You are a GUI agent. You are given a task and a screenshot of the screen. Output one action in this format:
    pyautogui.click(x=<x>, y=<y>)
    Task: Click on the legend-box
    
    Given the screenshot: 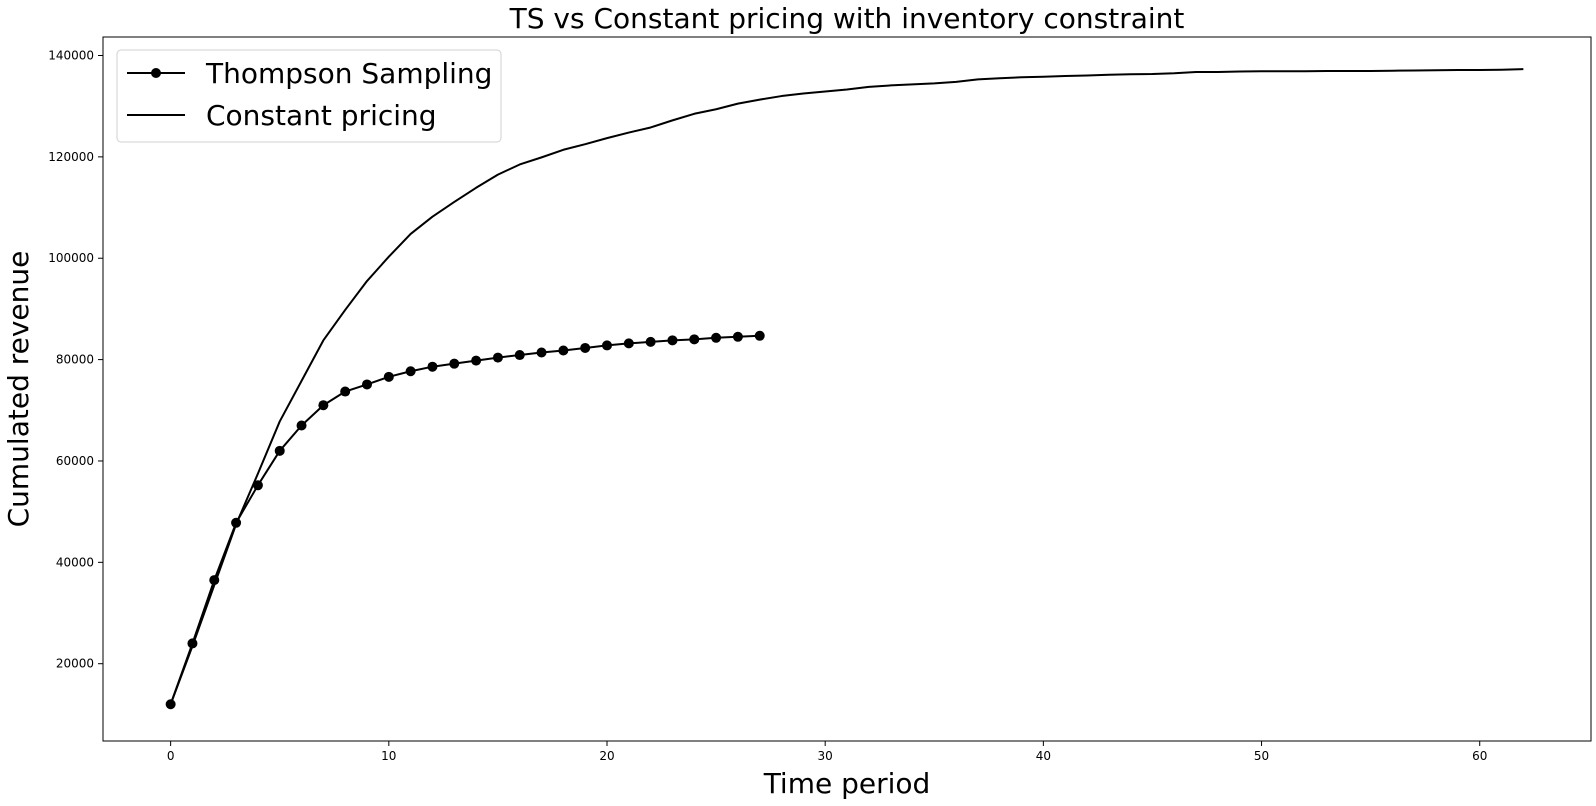 What is the action you would take?
    pyautogui.click(x=309, y=96)
    